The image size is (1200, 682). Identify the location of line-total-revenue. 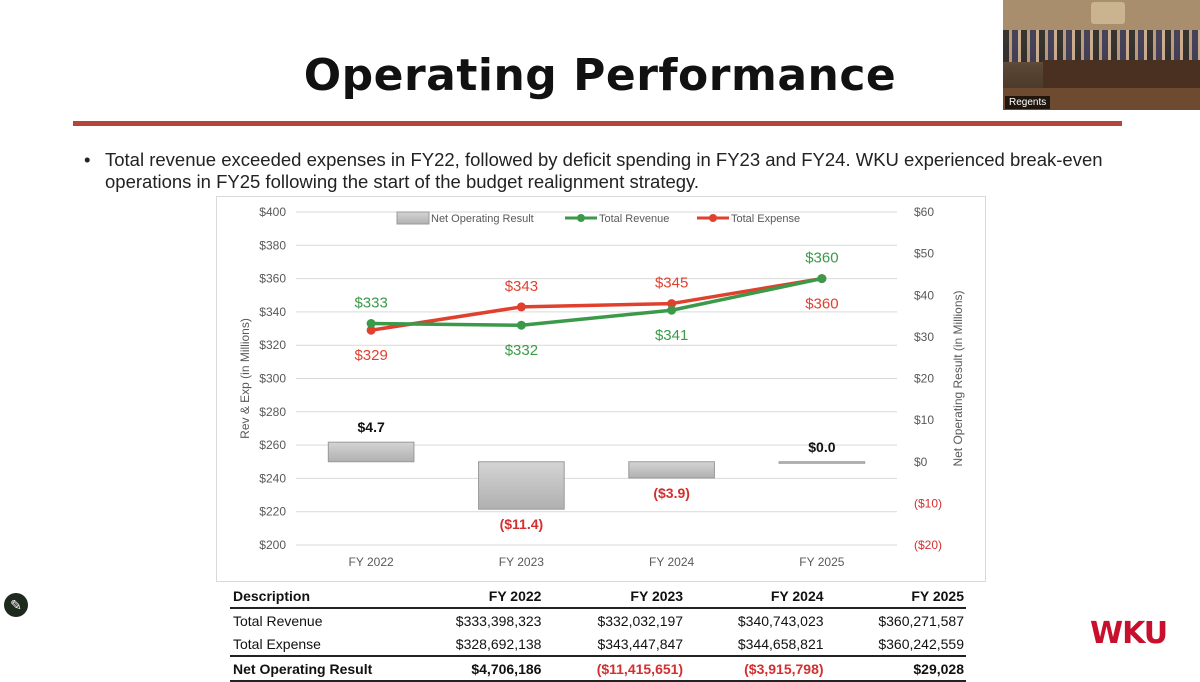
(597, 301).